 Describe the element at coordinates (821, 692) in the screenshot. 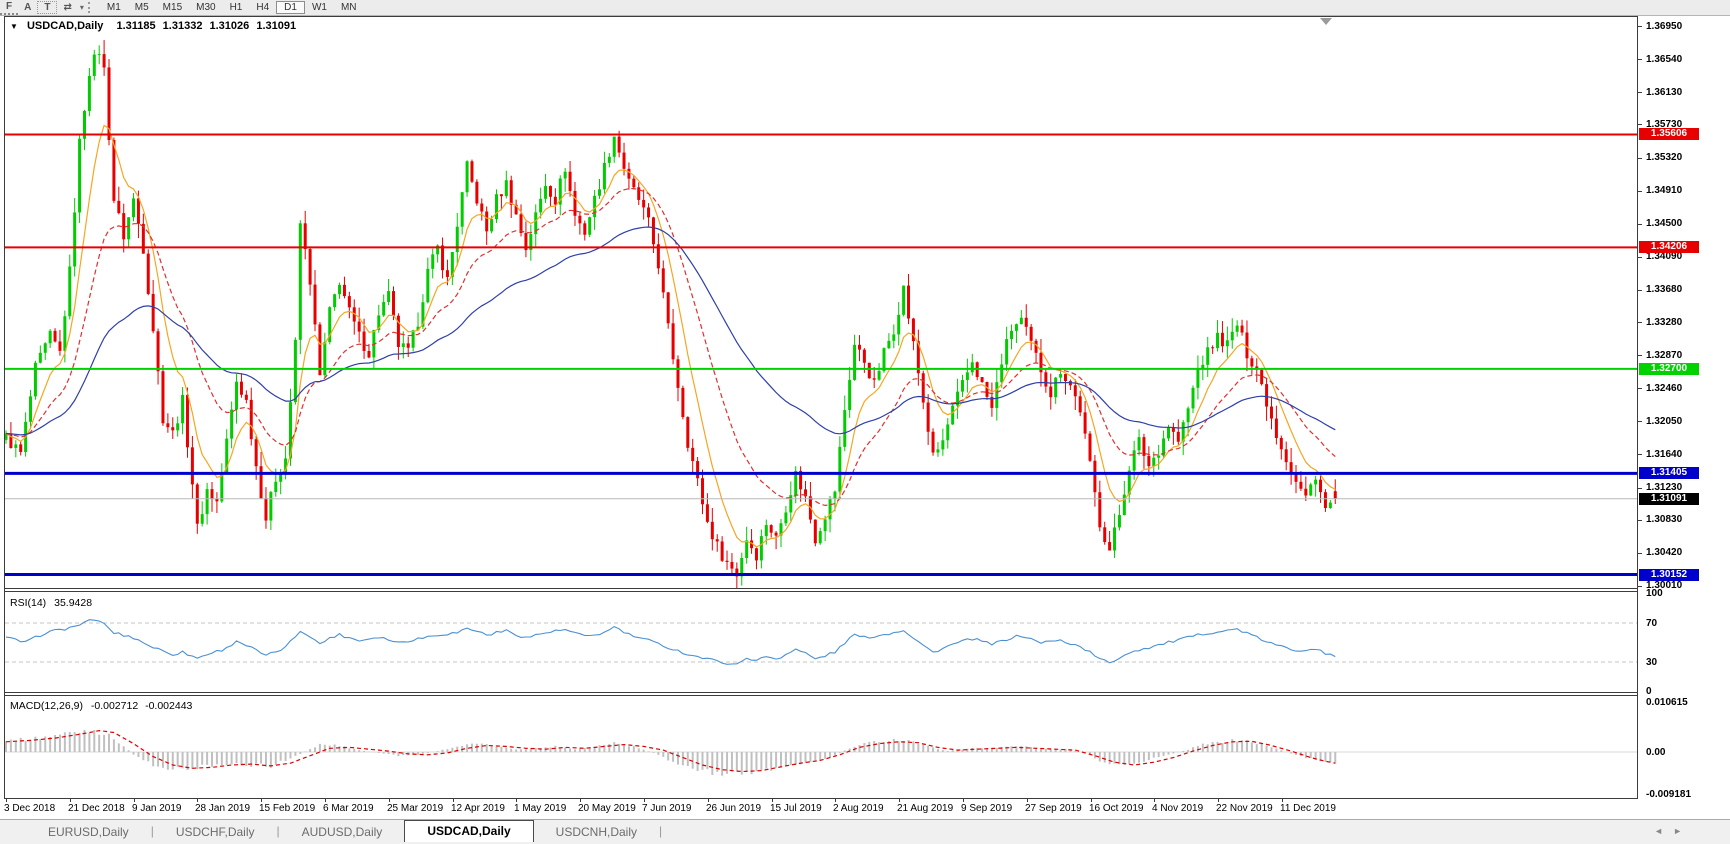

I see `rsi-macd-separator-a` at that location.